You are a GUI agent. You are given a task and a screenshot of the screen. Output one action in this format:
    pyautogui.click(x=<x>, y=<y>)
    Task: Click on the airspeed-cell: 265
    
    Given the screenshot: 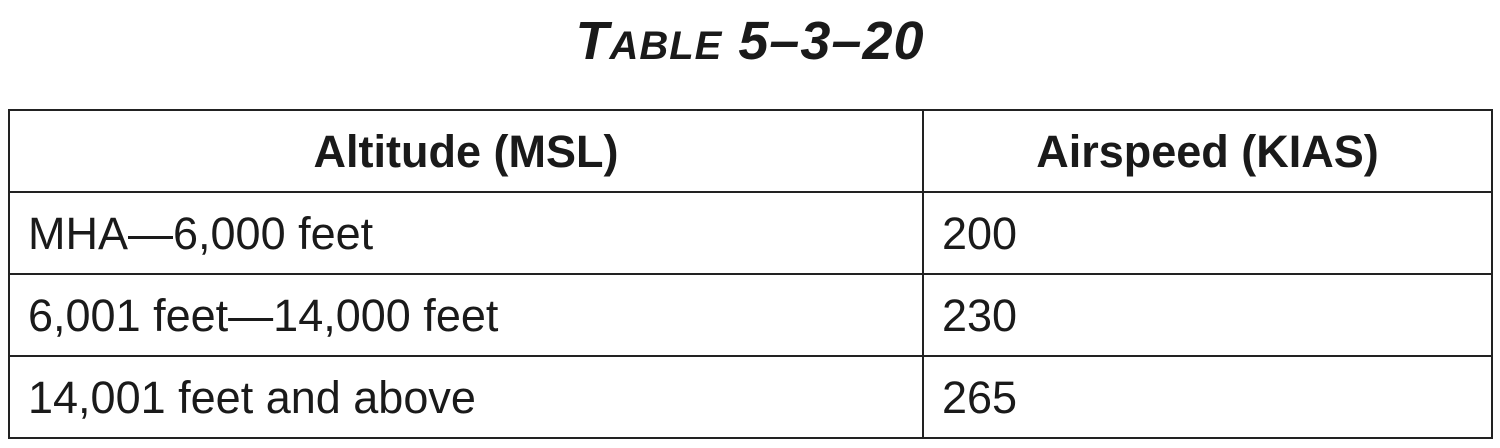 What is the action you would take?
    pyautogui.click(x=1207, y=397)
    